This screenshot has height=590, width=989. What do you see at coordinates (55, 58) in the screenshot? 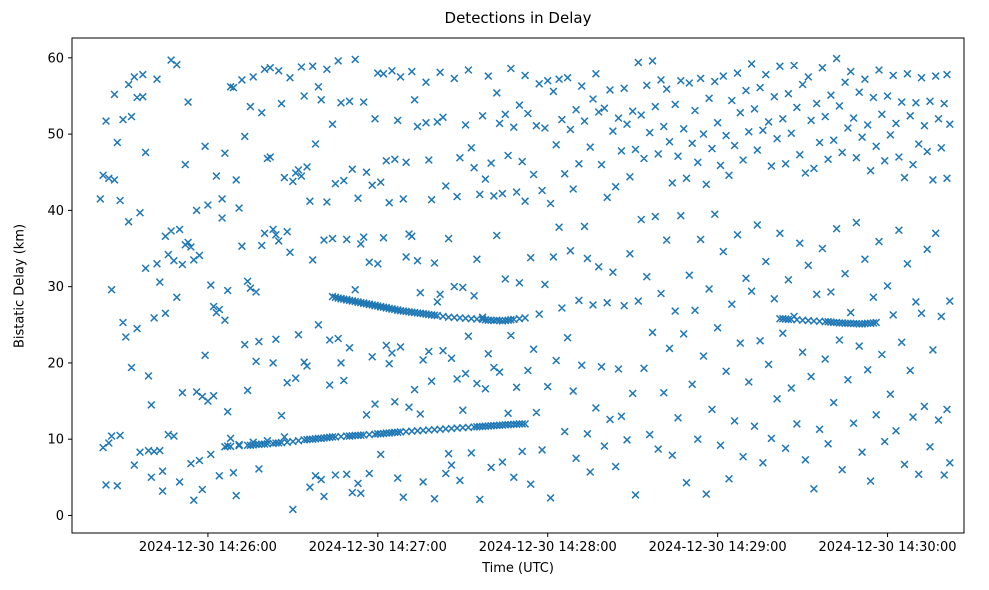
I see `y-tick-label: 60` at bounding box center [55, 58].